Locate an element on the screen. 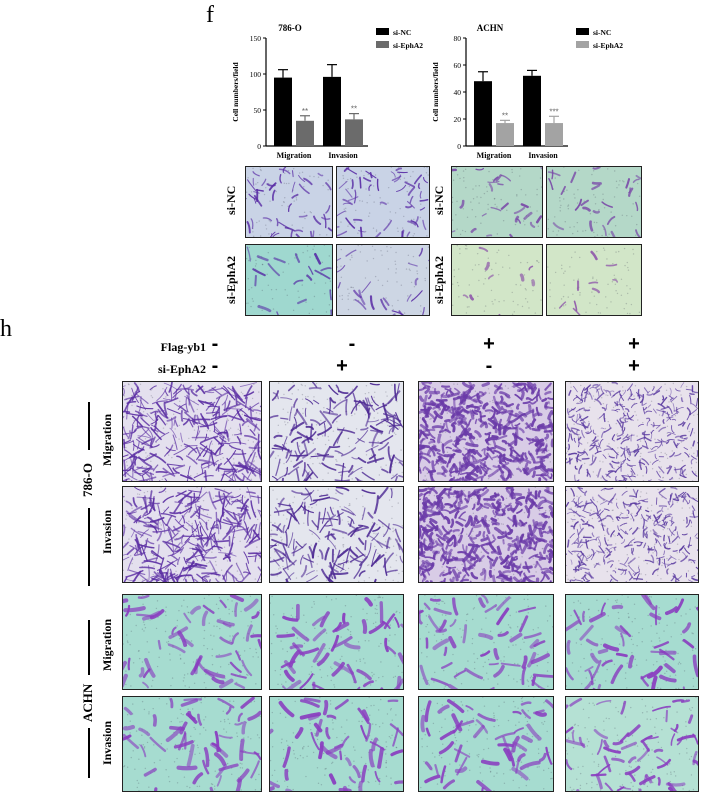 The height and width of the screenshot is (798, 703). micrograph-achn-si-nc-migration is located at coordinates (497, 202).